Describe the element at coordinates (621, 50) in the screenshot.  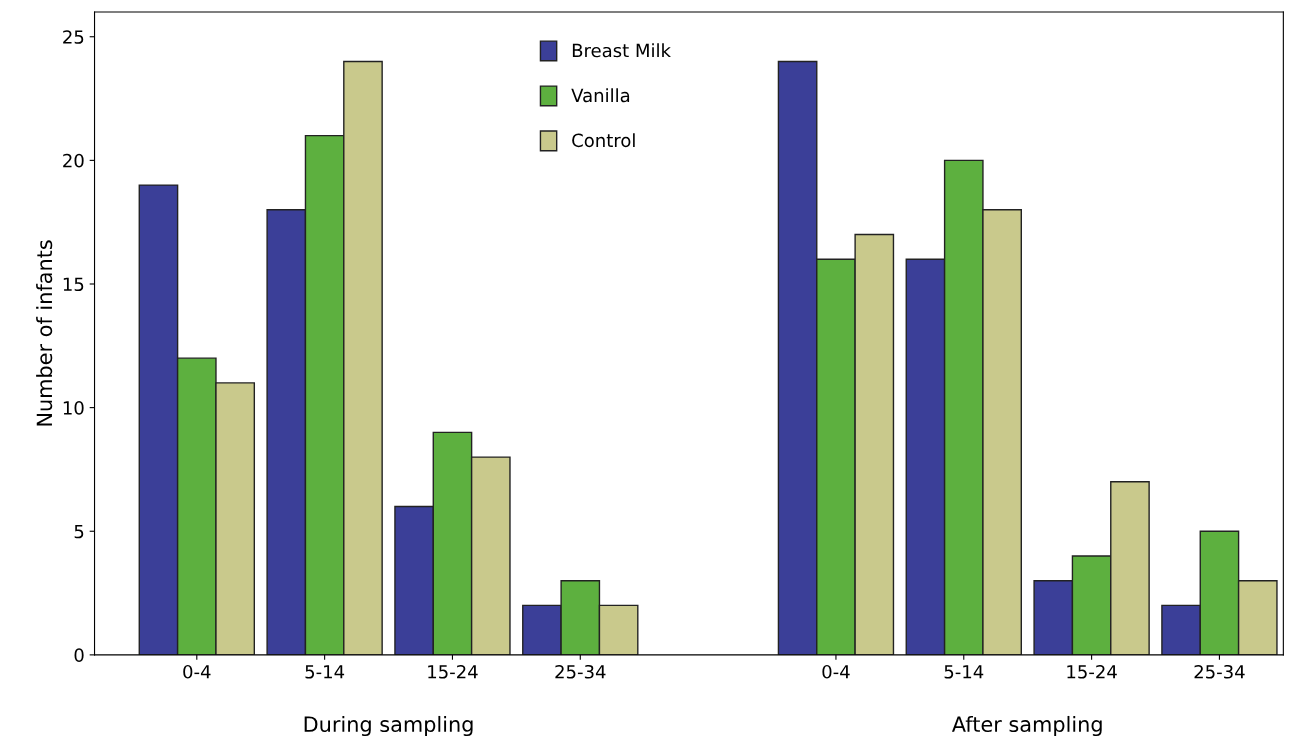
I see `legend-label: Breast Milk` at that location.